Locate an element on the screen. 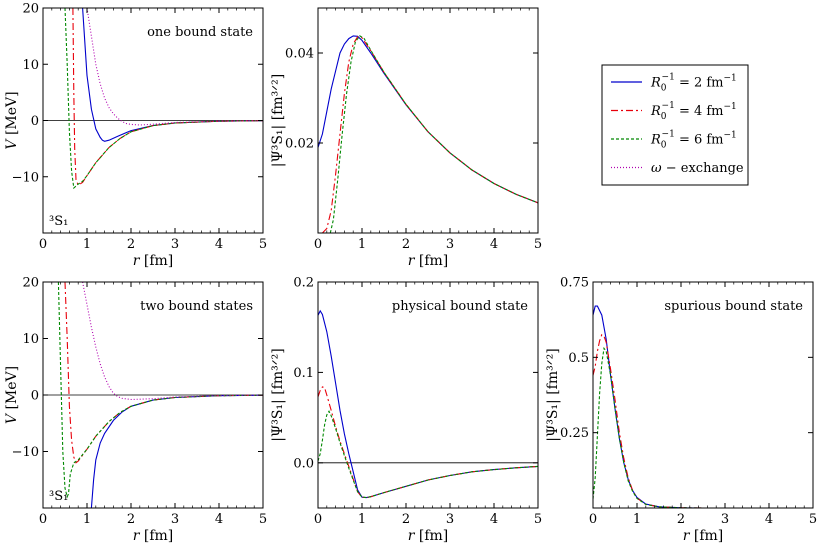  legend-label-R4: R0−1 = 4 fm−1 is located at coordinates (693, 111).